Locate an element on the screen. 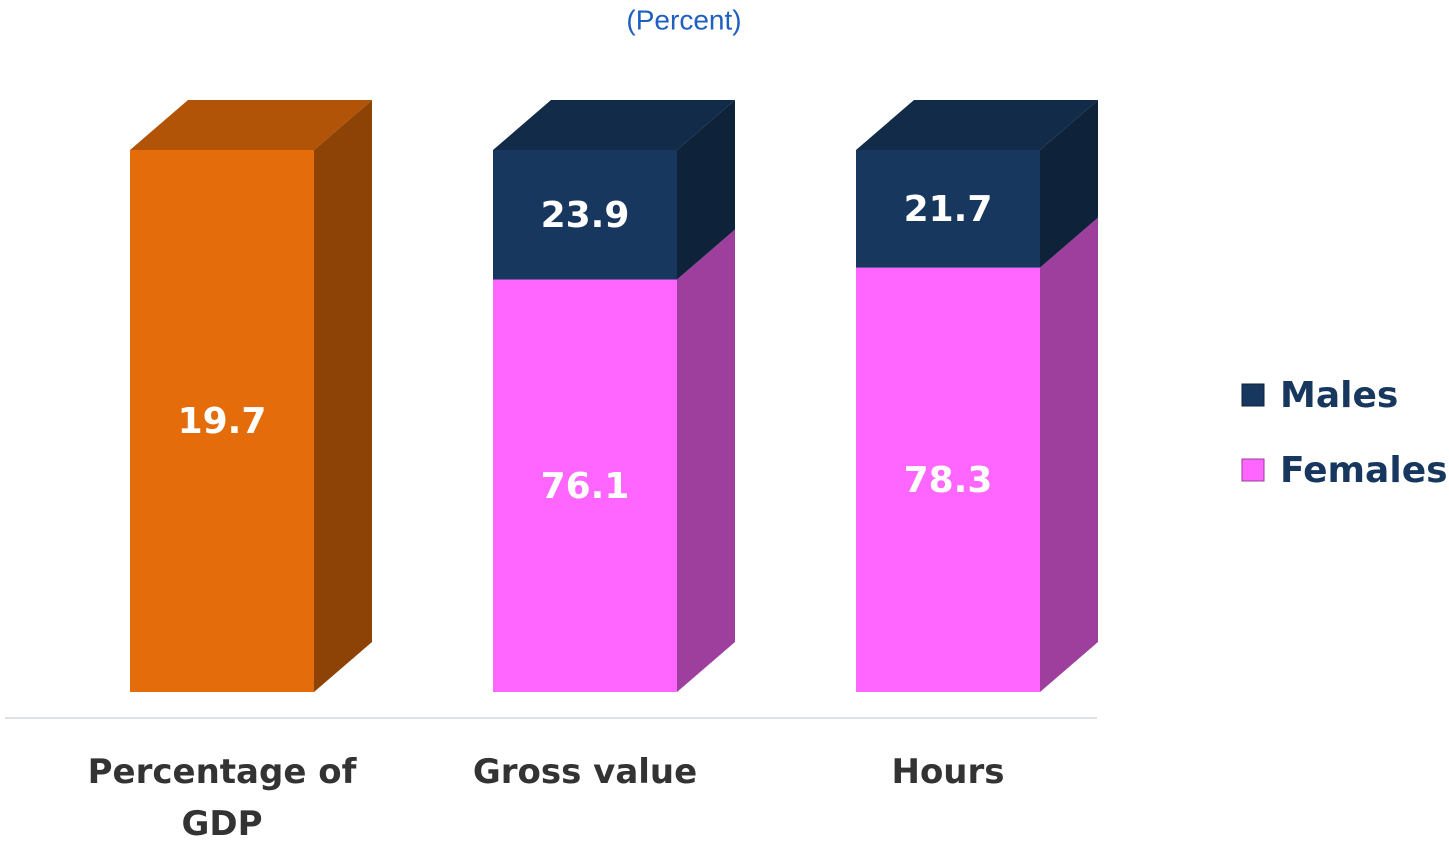 The height and width of the screenshot is (846, 1449). x-tick-label: Percentage of GDP is located at coordinates (222, 798).